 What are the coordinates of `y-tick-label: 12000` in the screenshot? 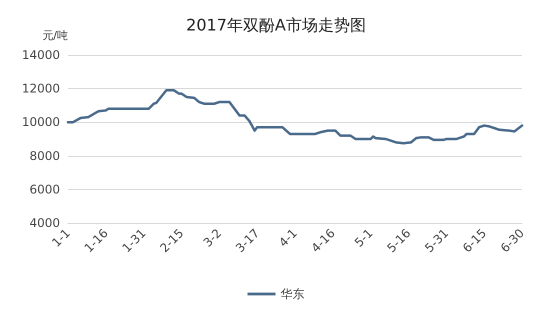 It's located at (41, 89).